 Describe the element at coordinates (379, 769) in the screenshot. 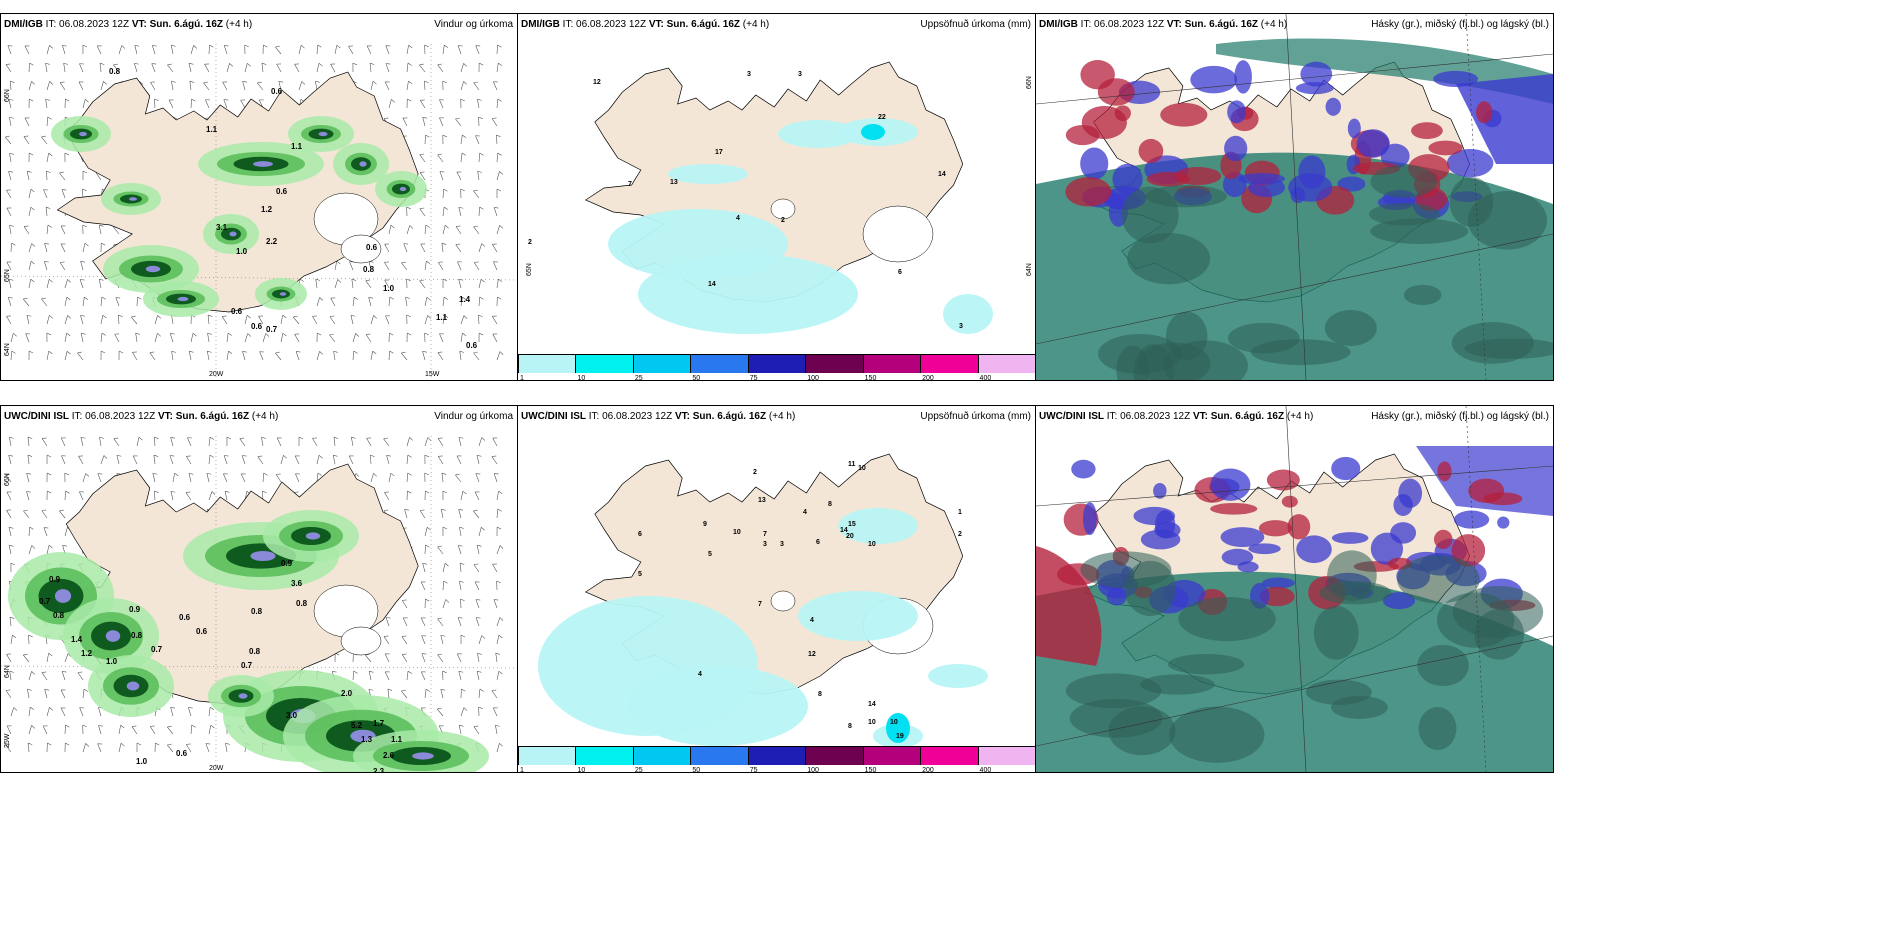

I see `precip-value-label: 2.3` at that location.